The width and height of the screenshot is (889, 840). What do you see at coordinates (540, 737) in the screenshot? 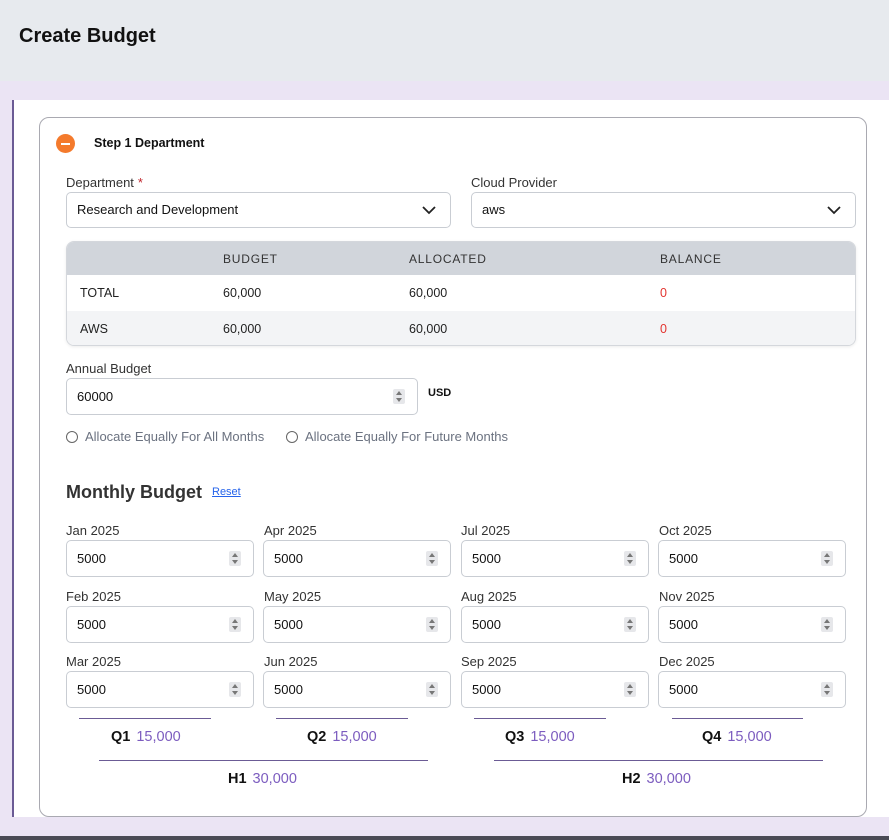
I see `quarter-total-q3: Q3 15,000` at bounding box center [540, 737].